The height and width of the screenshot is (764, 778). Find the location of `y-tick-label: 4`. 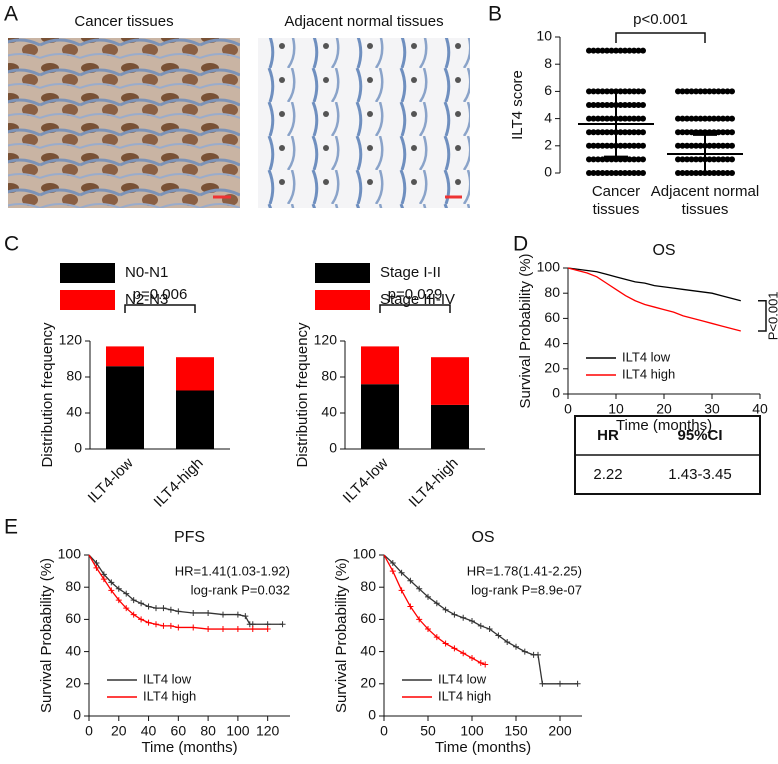

y-tick-label: 4 is located at coordinates (548, 117).